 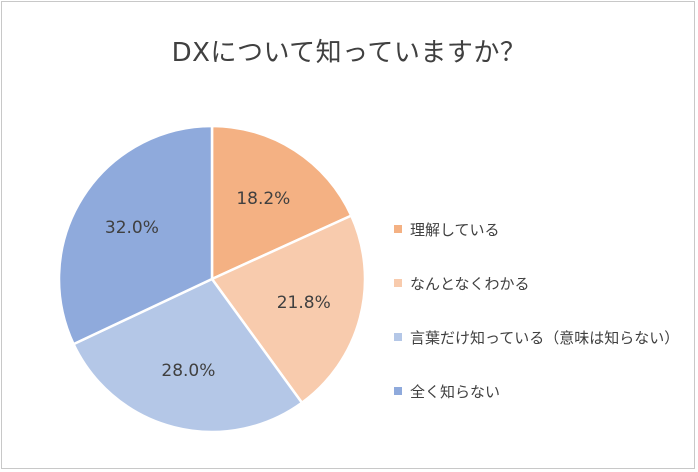 I want to click on pie-slice-somewhat, so click(x=288, y=309).